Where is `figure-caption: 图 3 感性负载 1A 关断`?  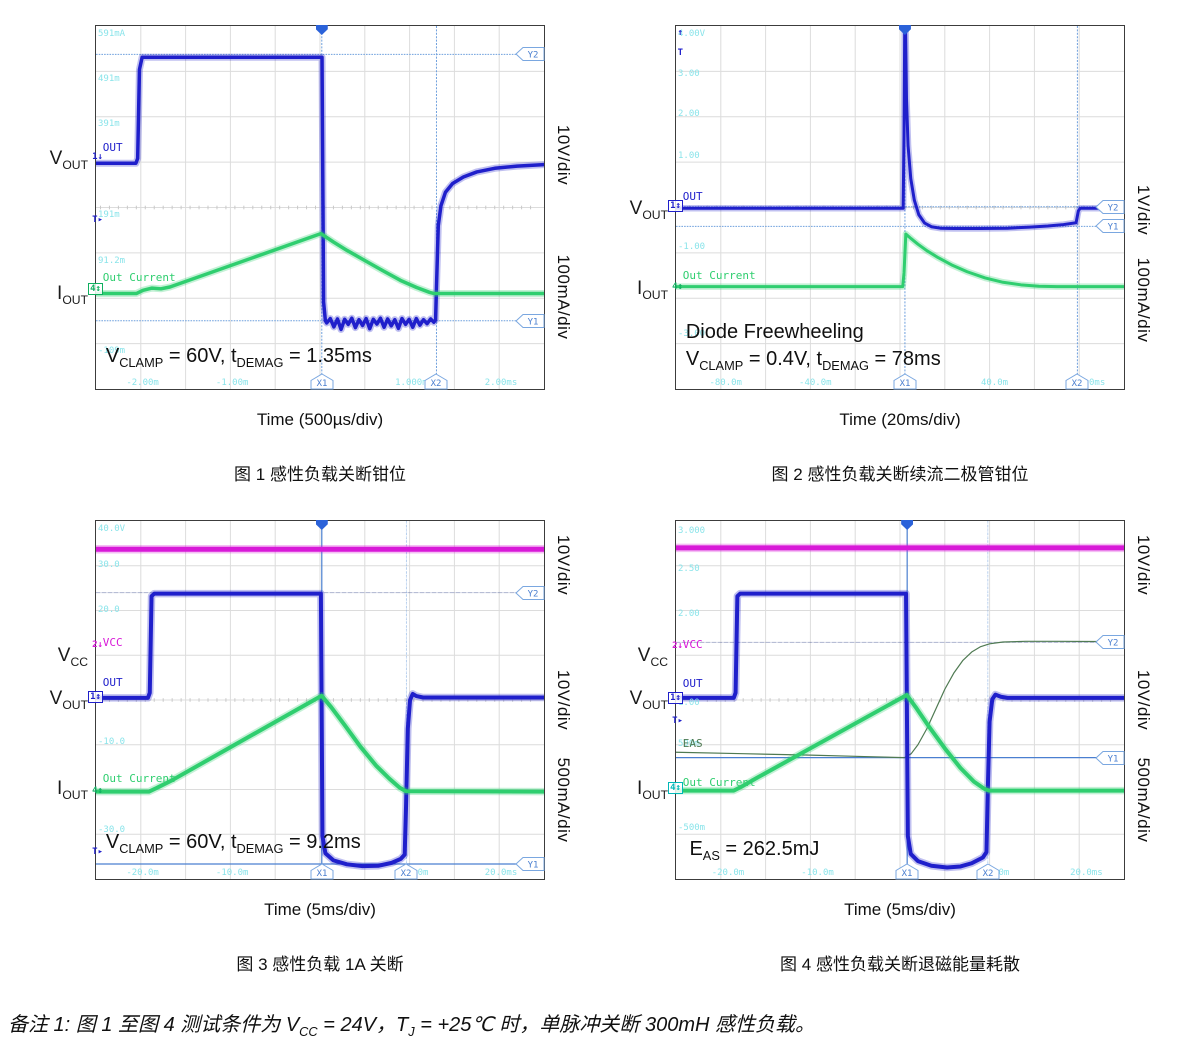
figure-caption: 图 3 感性负载 1A 关断 is located at coordinates (320, 964).